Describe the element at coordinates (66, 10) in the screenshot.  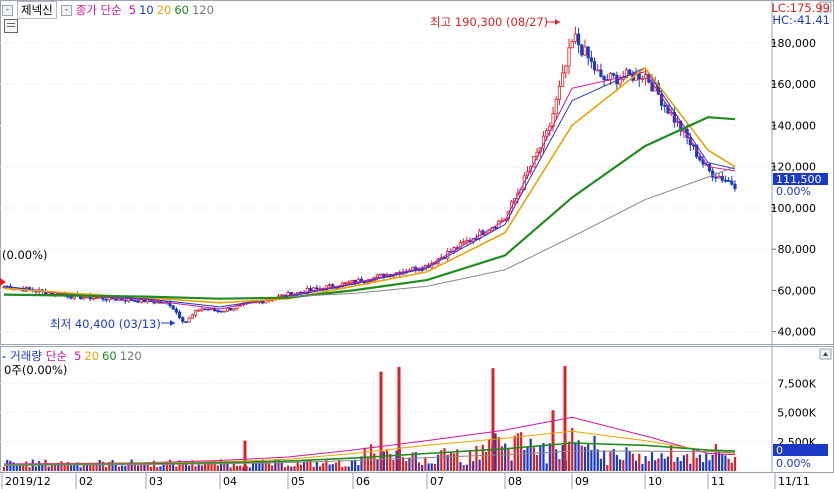
I see `close-icon: -` at that location.